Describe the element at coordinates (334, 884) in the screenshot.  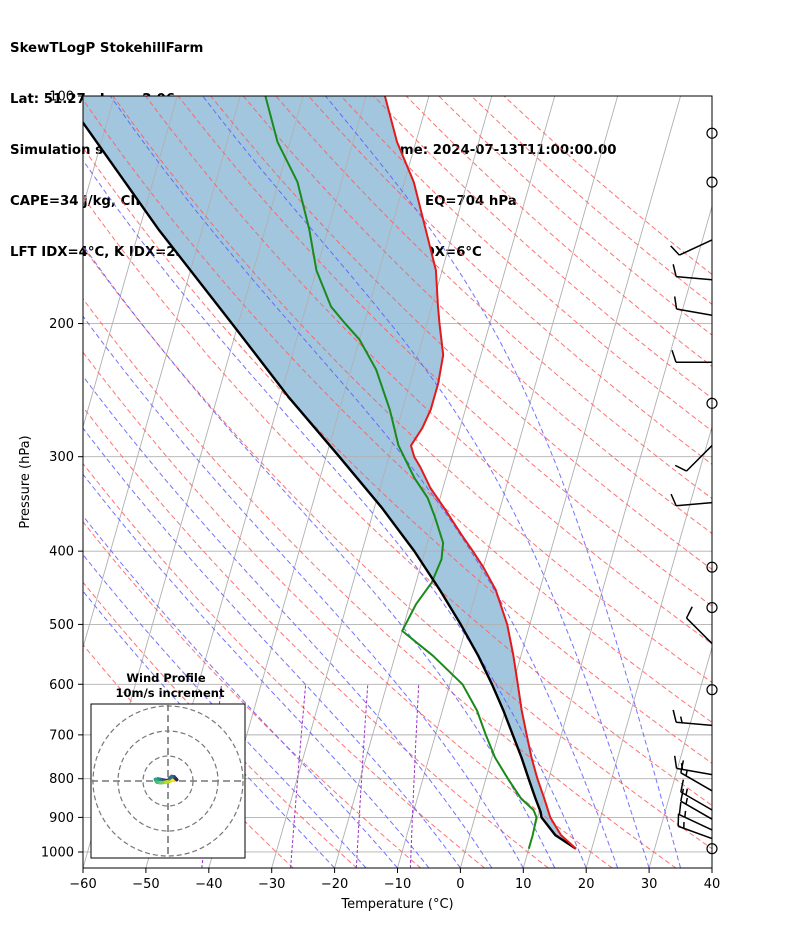
I see `x-tick-label: −20` at that location.